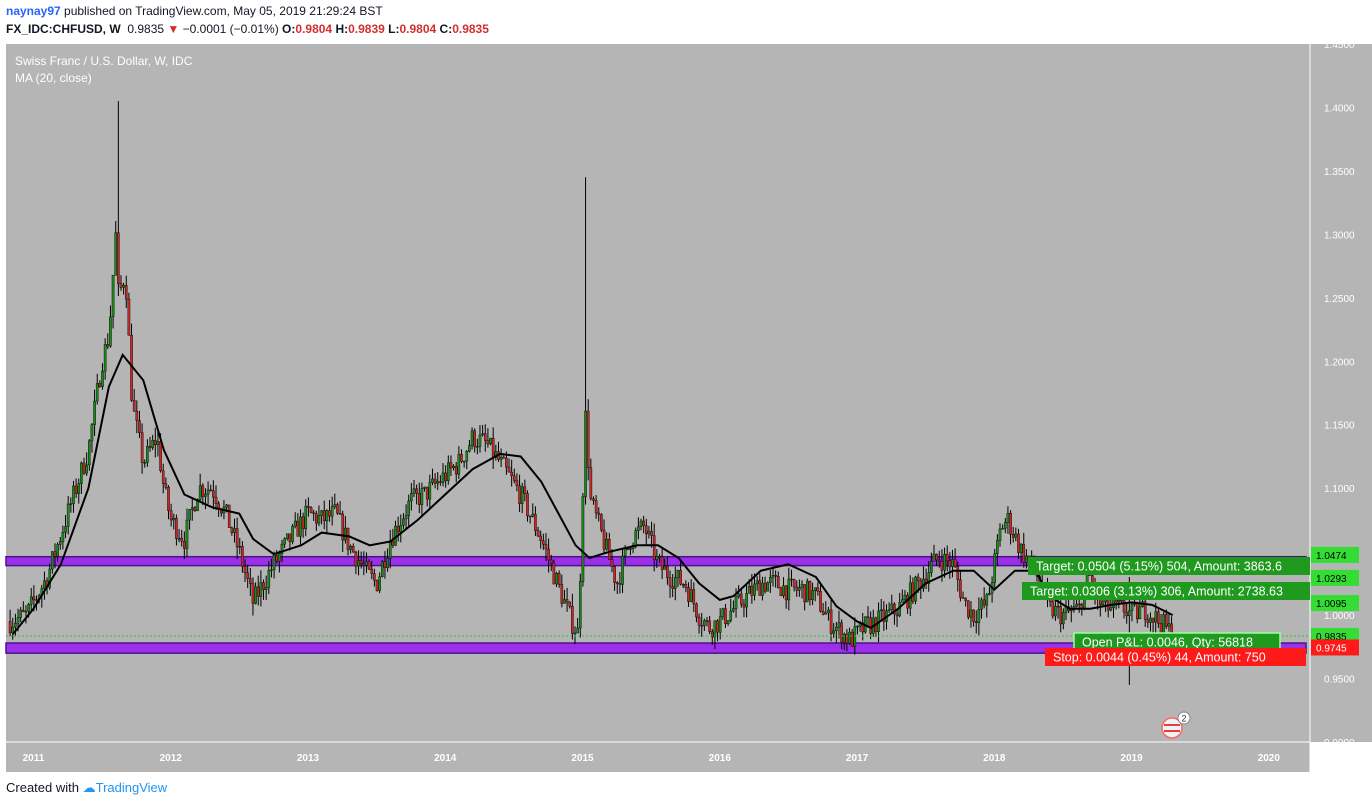 The height and width of the screenshot is (806, 1372). What do you see at coordinates (89, 787) in the screenshot?
I see `tradingview-logo-icon: ☁` at bounding box center [89, 787].